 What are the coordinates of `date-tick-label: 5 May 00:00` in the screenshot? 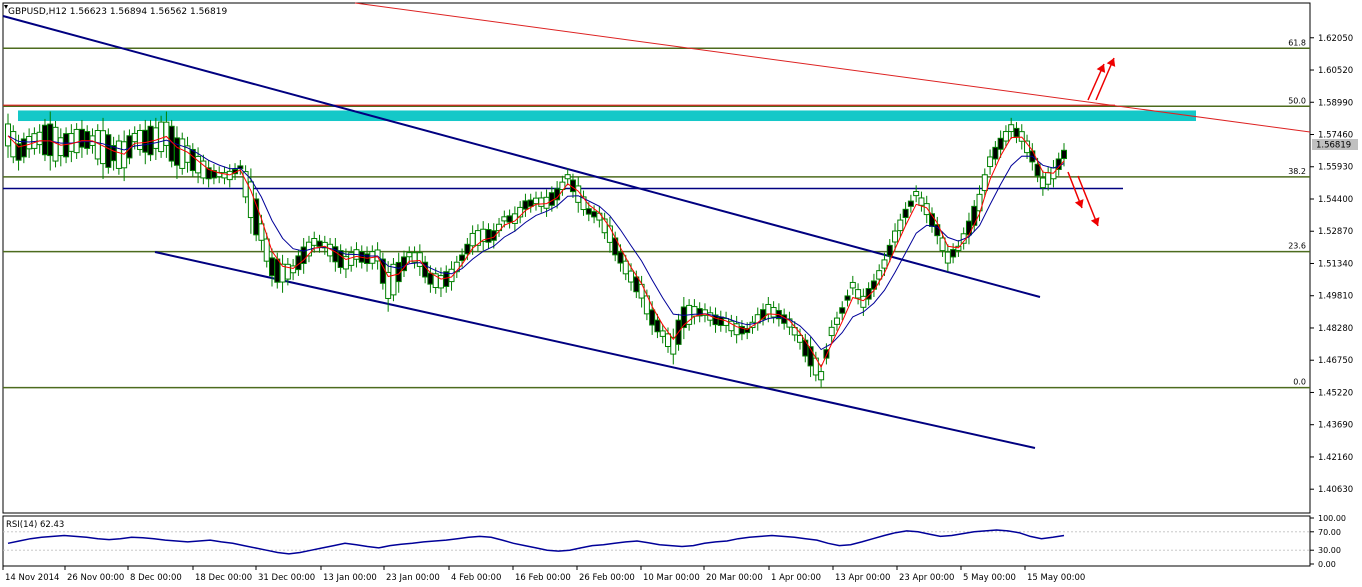 It's located at (989, 578).